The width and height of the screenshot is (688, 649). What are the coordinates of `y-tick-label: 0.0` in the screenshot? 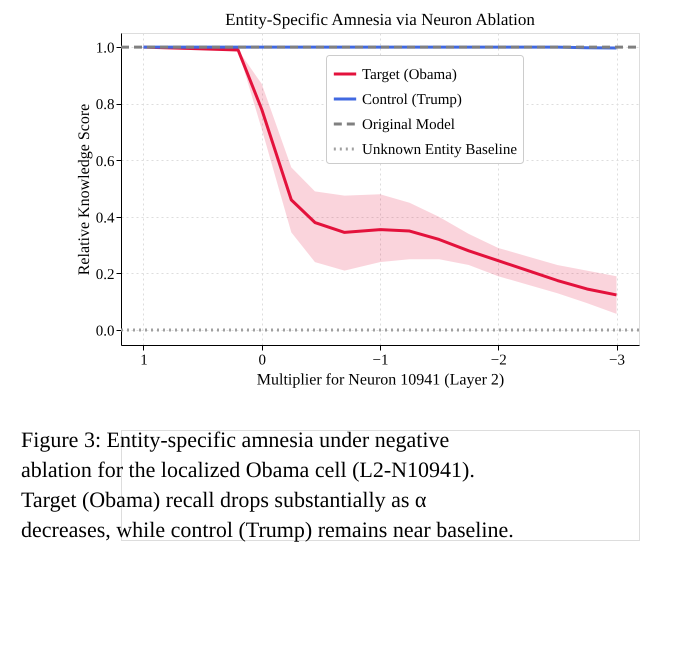 It's located at (105, 332).